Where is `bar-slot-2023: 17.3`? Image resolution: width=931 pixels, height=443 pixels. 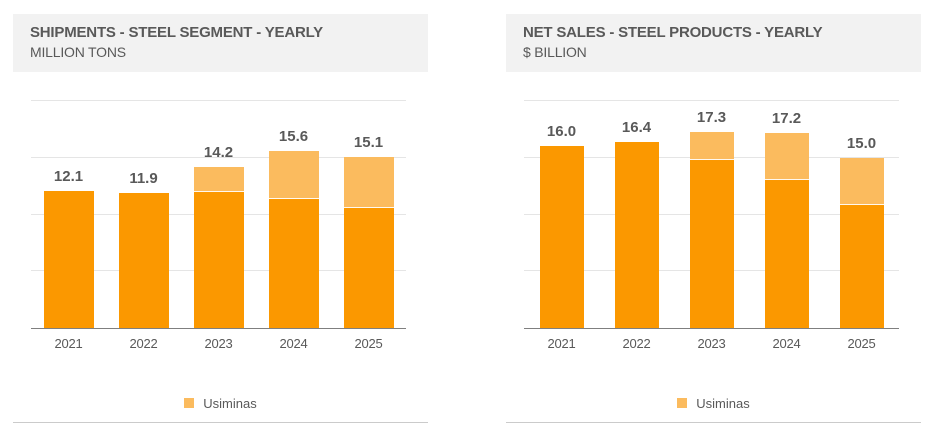
bar-slot-2023: 17.3 is located at coordinates (711, 212).